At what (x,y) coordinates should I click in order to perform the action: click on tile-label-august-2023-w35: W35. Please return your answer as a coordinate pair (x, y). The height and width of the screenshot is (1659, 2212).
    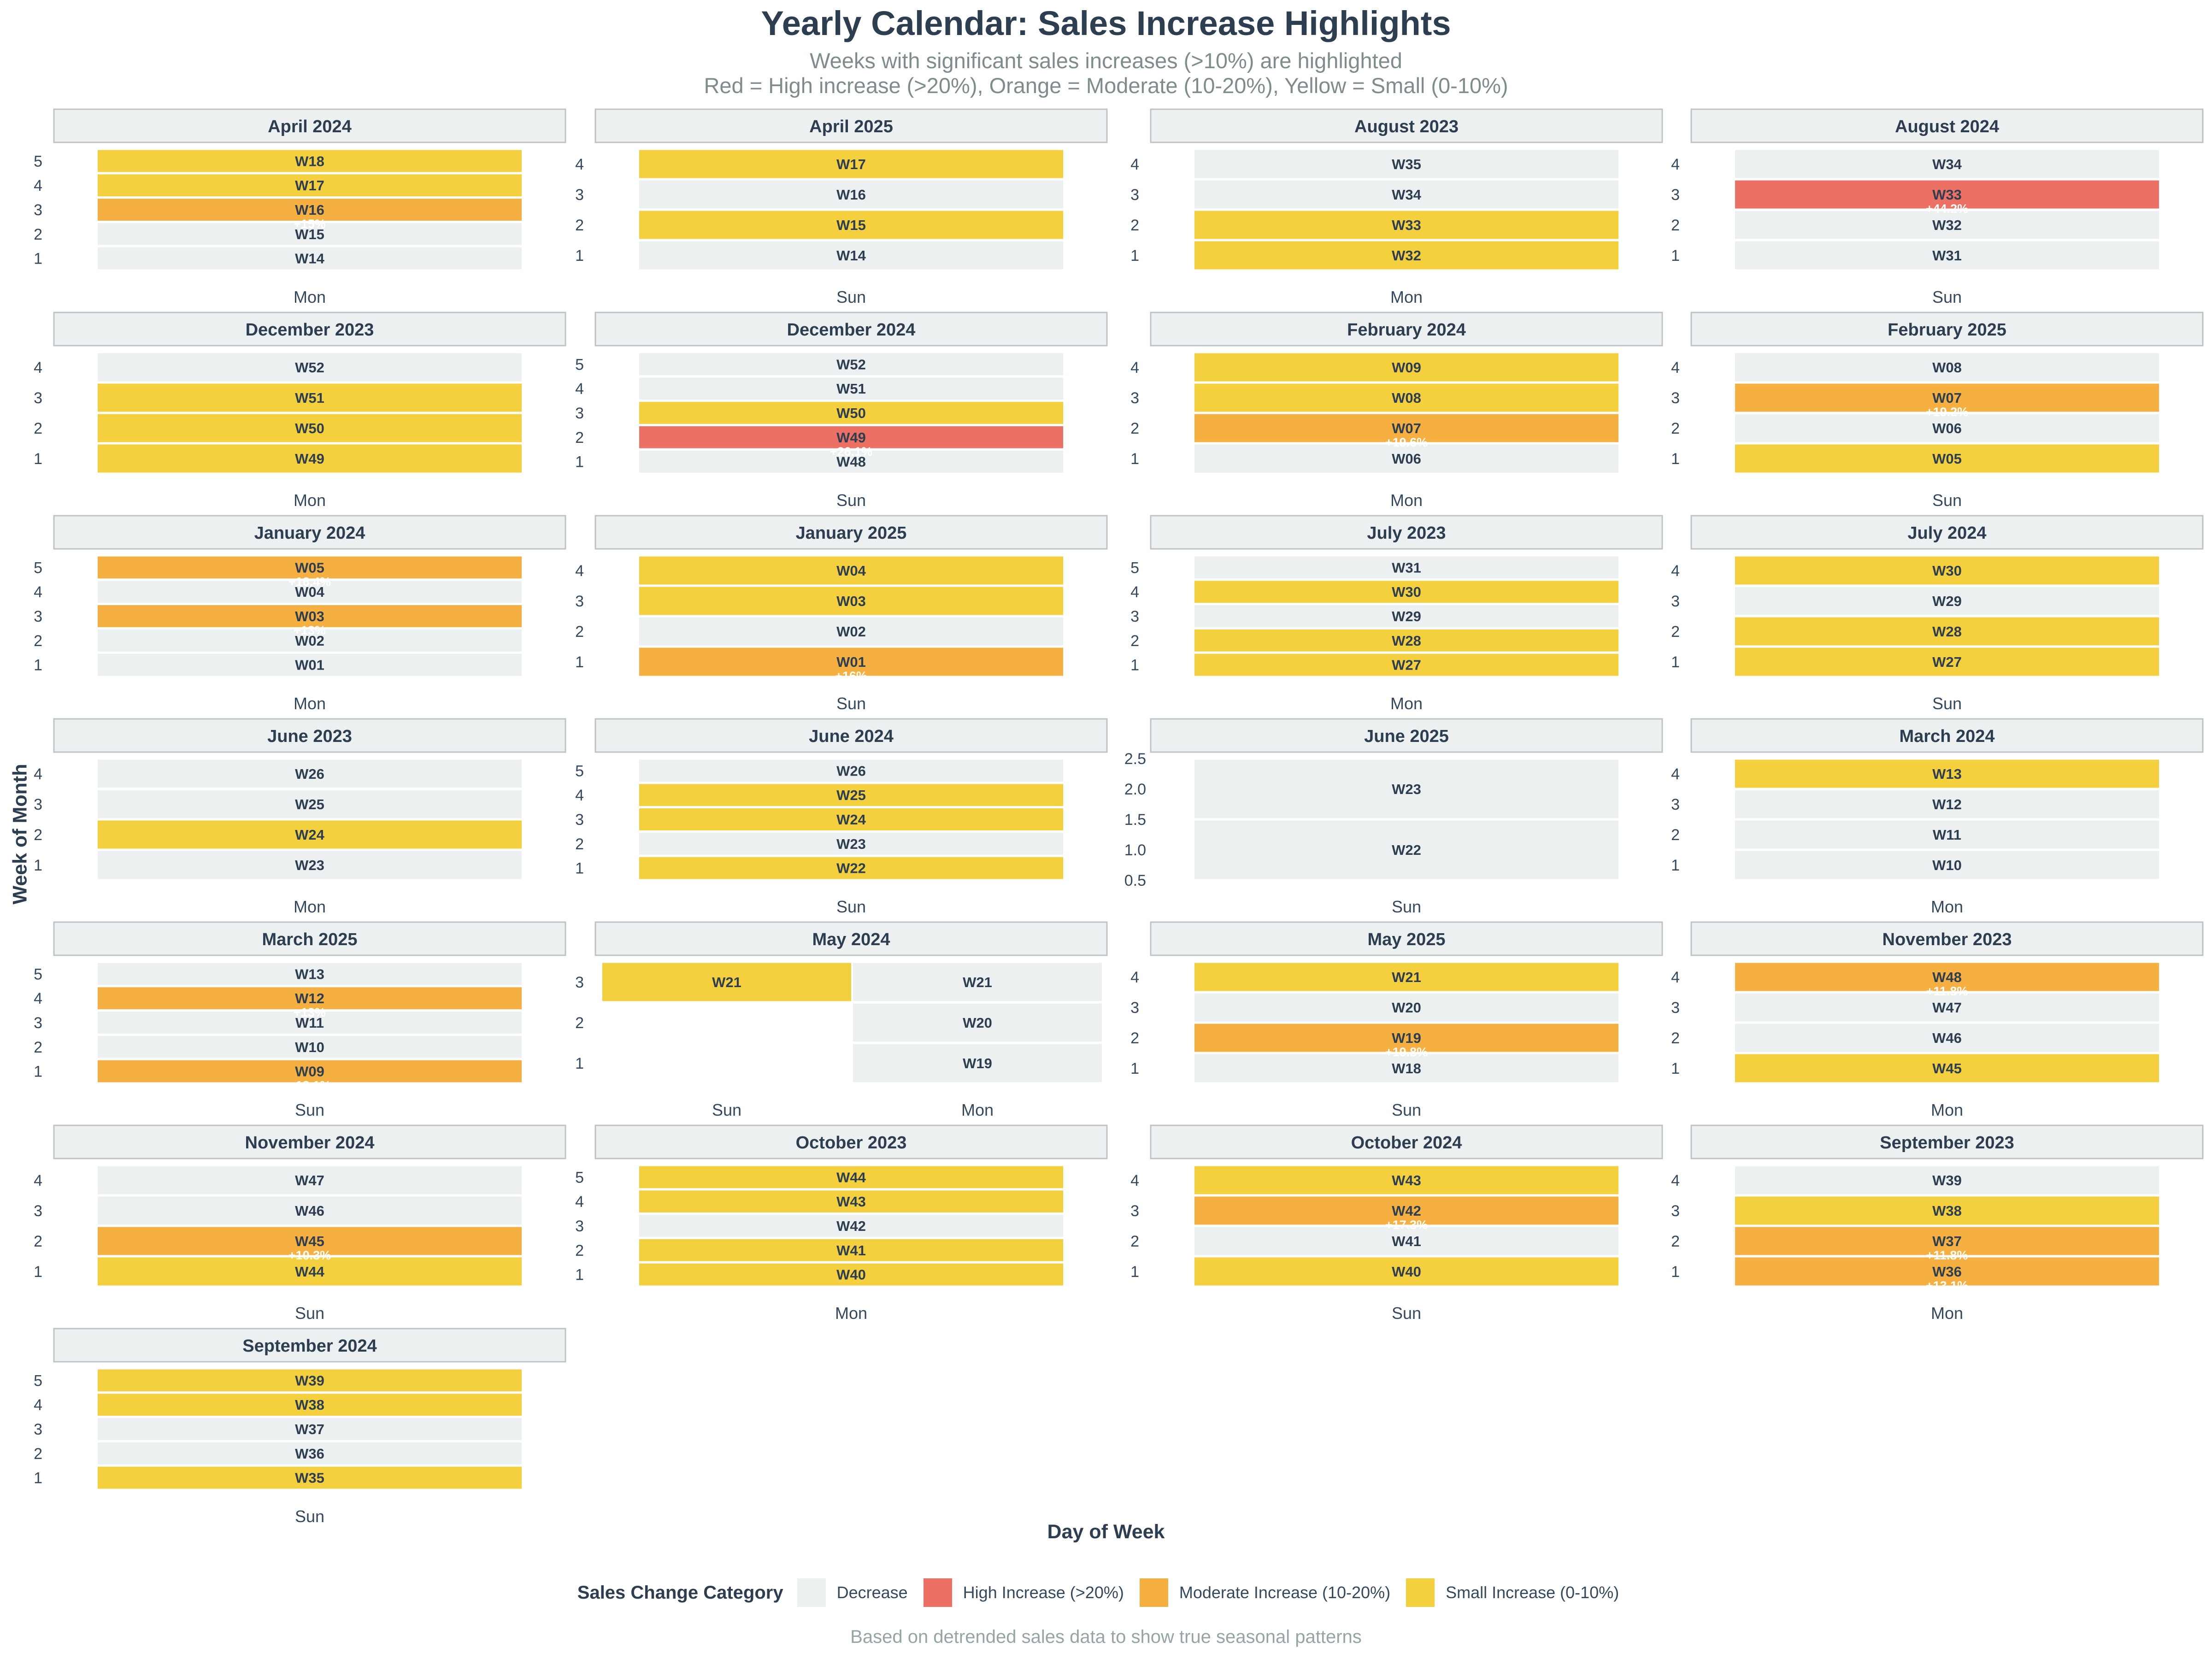
    Looking at the image, I should click on (1406, 164).